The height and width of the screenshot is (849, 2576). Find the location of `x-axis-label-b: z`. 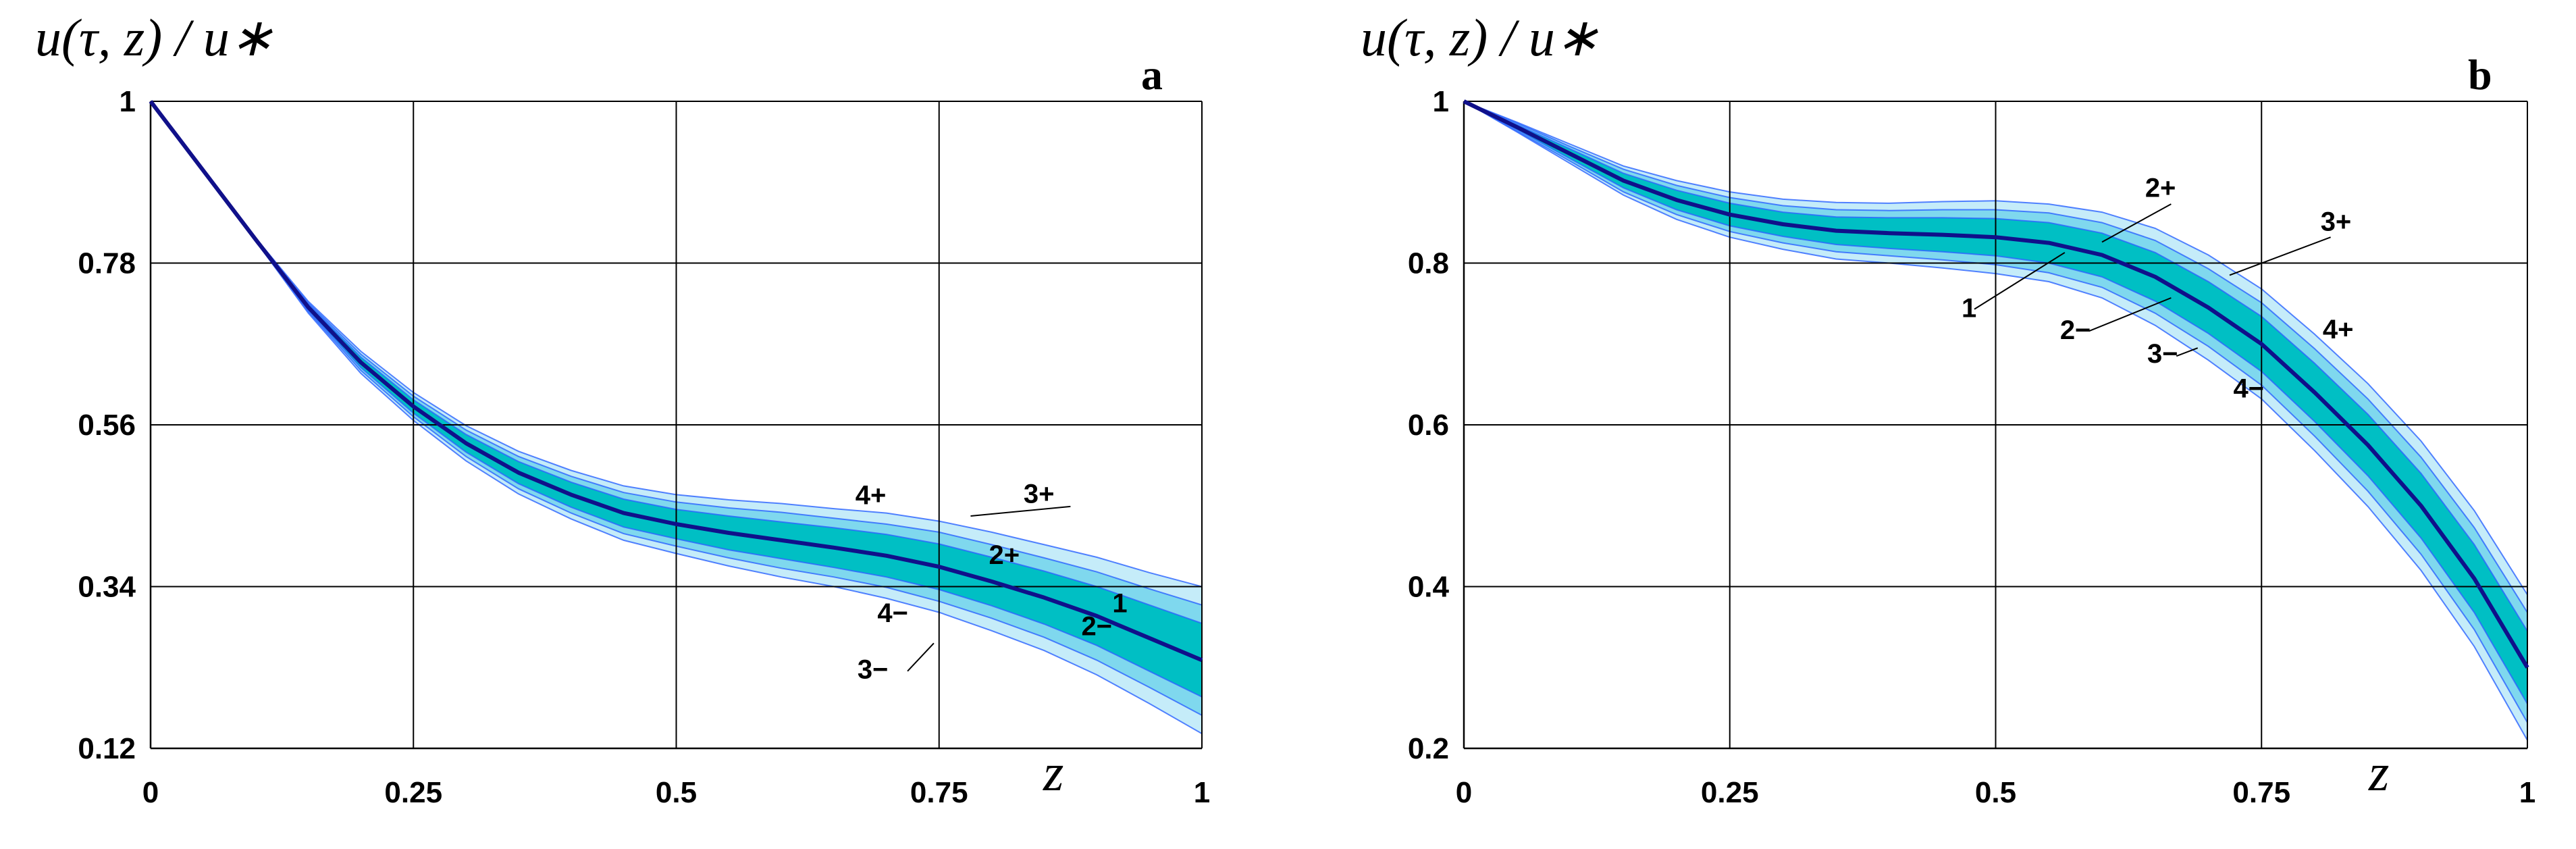

x-axis-label-b: z is located at coordinates (2378, 773).